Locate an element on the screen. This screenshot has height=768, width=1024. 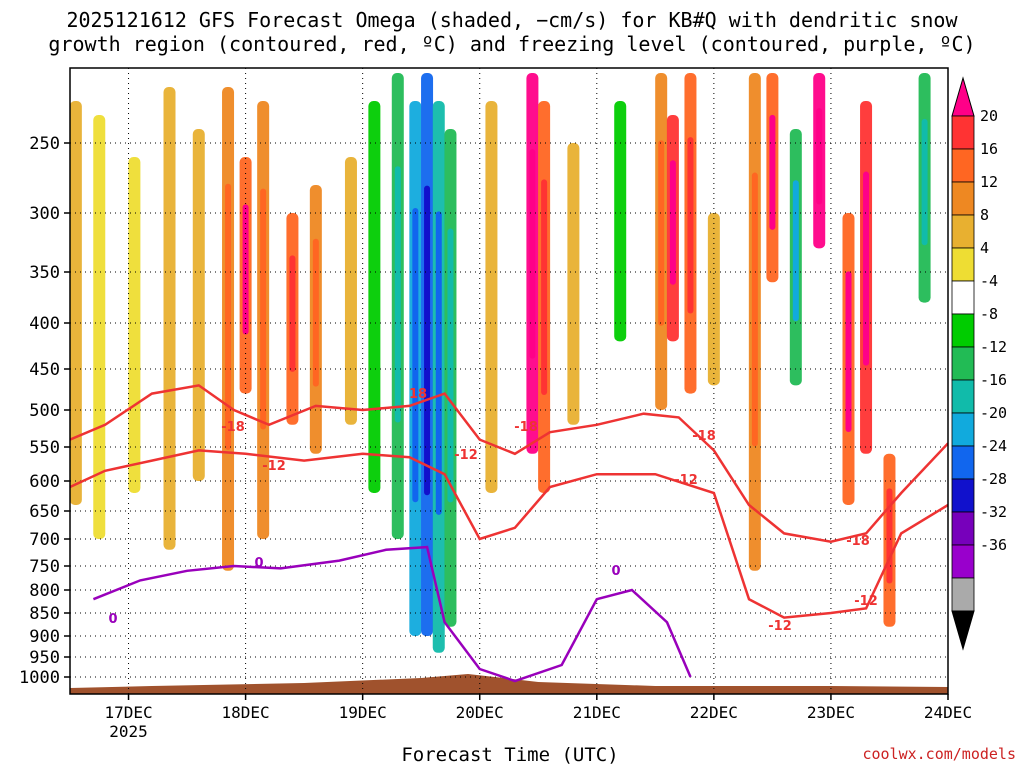
colorbar-label: -12 is located at coordinates (993, 347).